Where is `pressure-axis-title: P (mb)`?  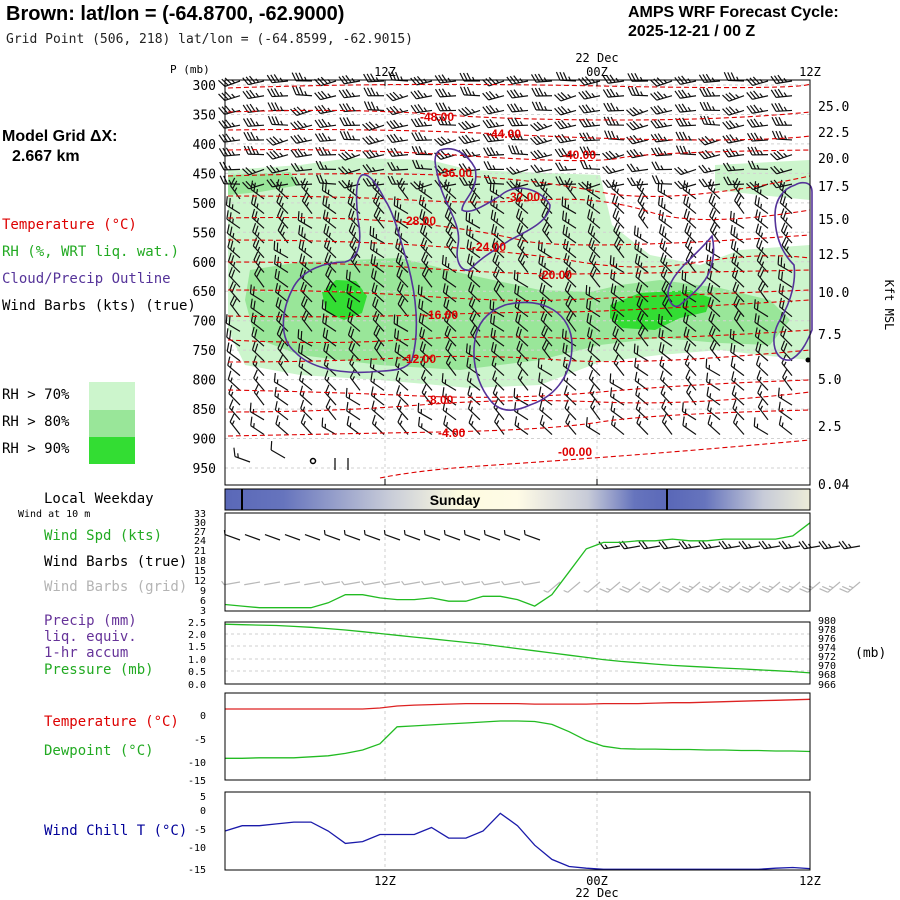 pressure-axis-title: P (mb) is located at coordinates (190, 69).